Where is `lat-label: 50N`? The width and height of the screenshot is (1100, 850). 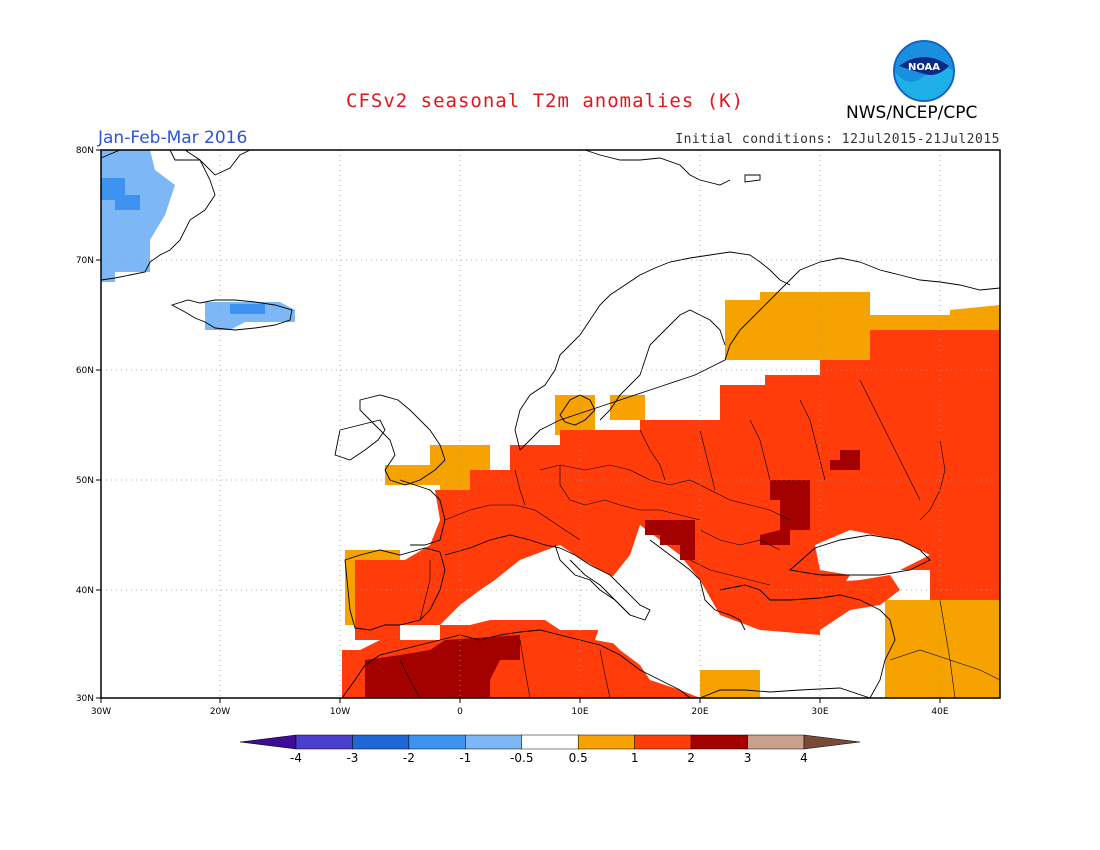
lat-label: 50N is located at coordinates (85, 481).